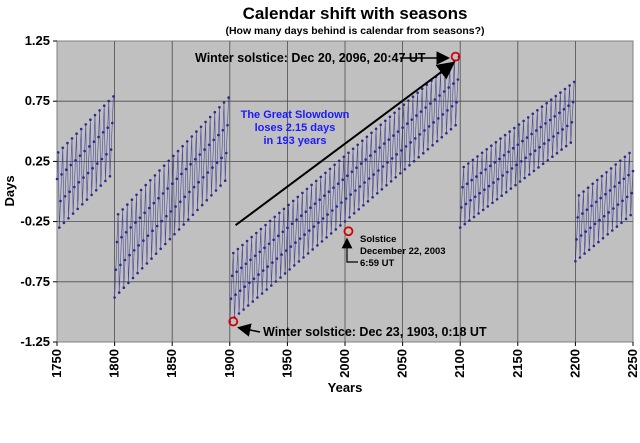  I want to click on annotation-2003-pointer, so click(349, 250).